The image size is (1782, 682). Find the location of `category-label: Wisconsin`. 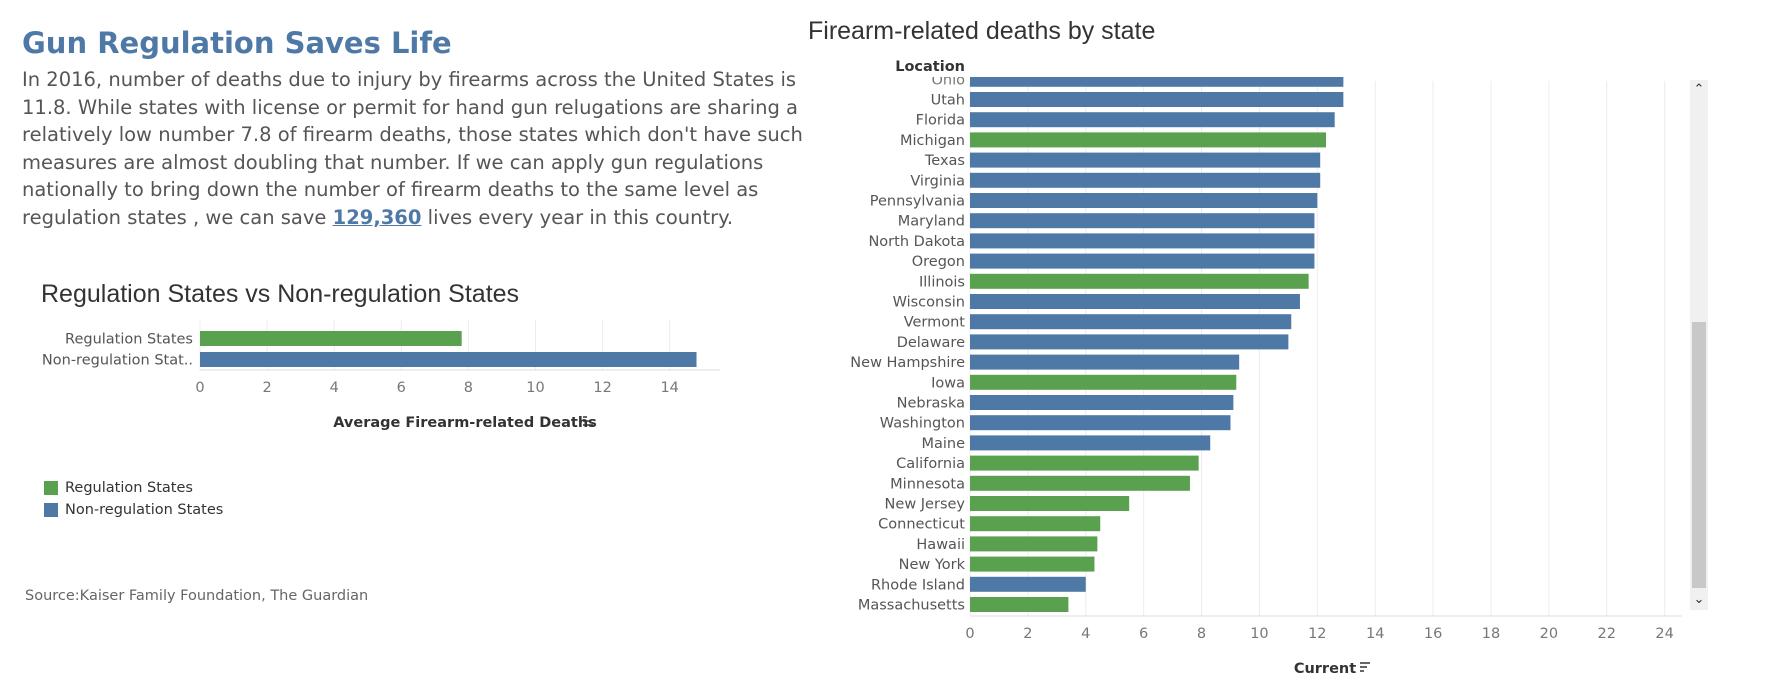

category-label: Wisconsin is located at coordinates (929, 303).